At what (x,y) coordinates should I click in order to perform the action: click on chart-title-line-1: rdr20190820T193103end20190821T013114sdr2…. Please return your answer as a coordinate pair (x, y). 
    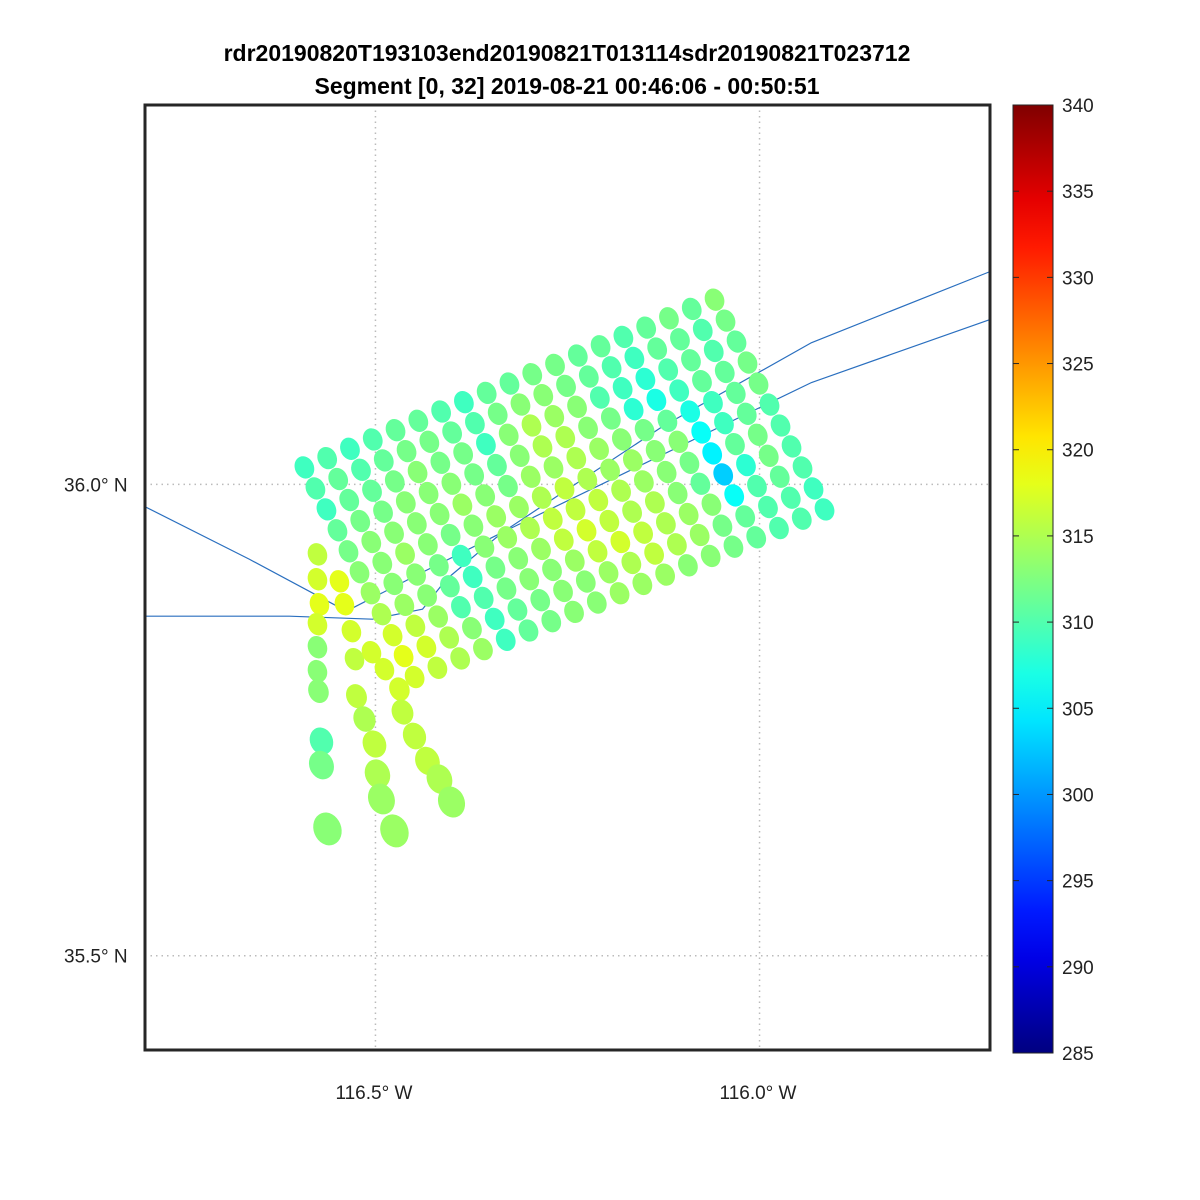
    Looking at the image, I should click on (567, 53).